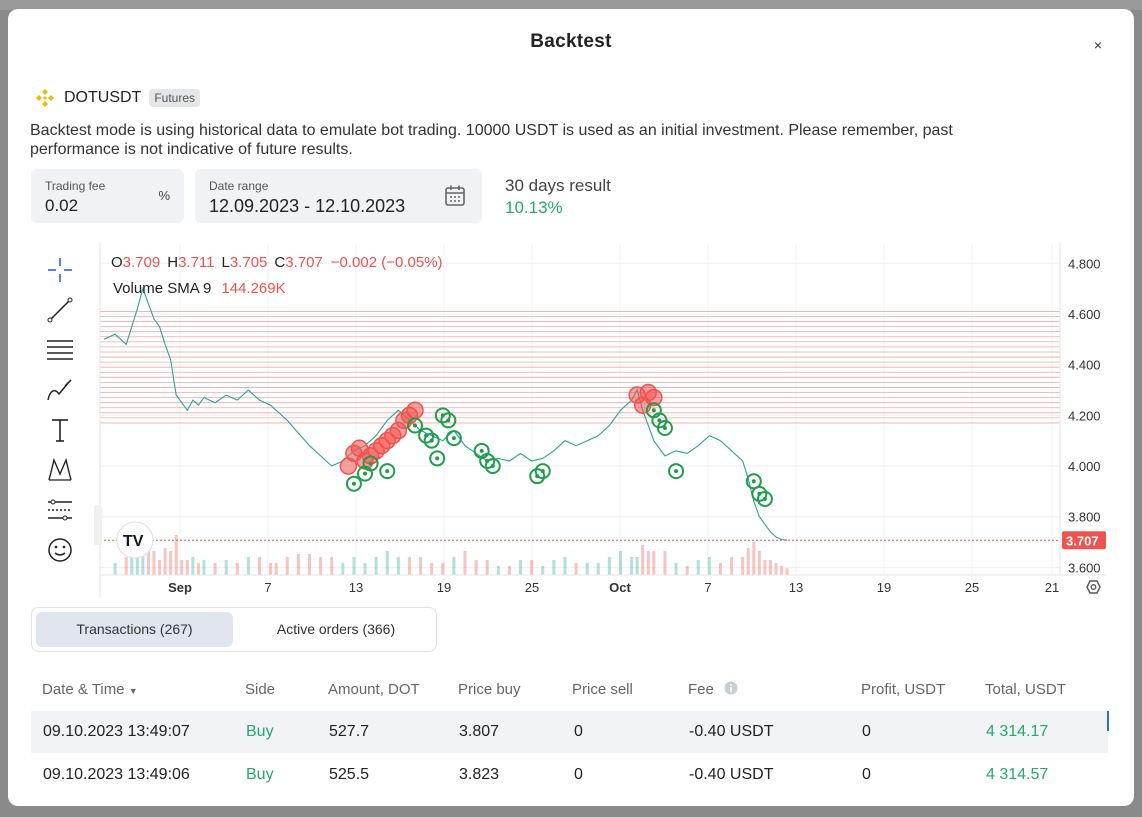  I want to click on trading-fee-value: 0.02, so click(62, 205).